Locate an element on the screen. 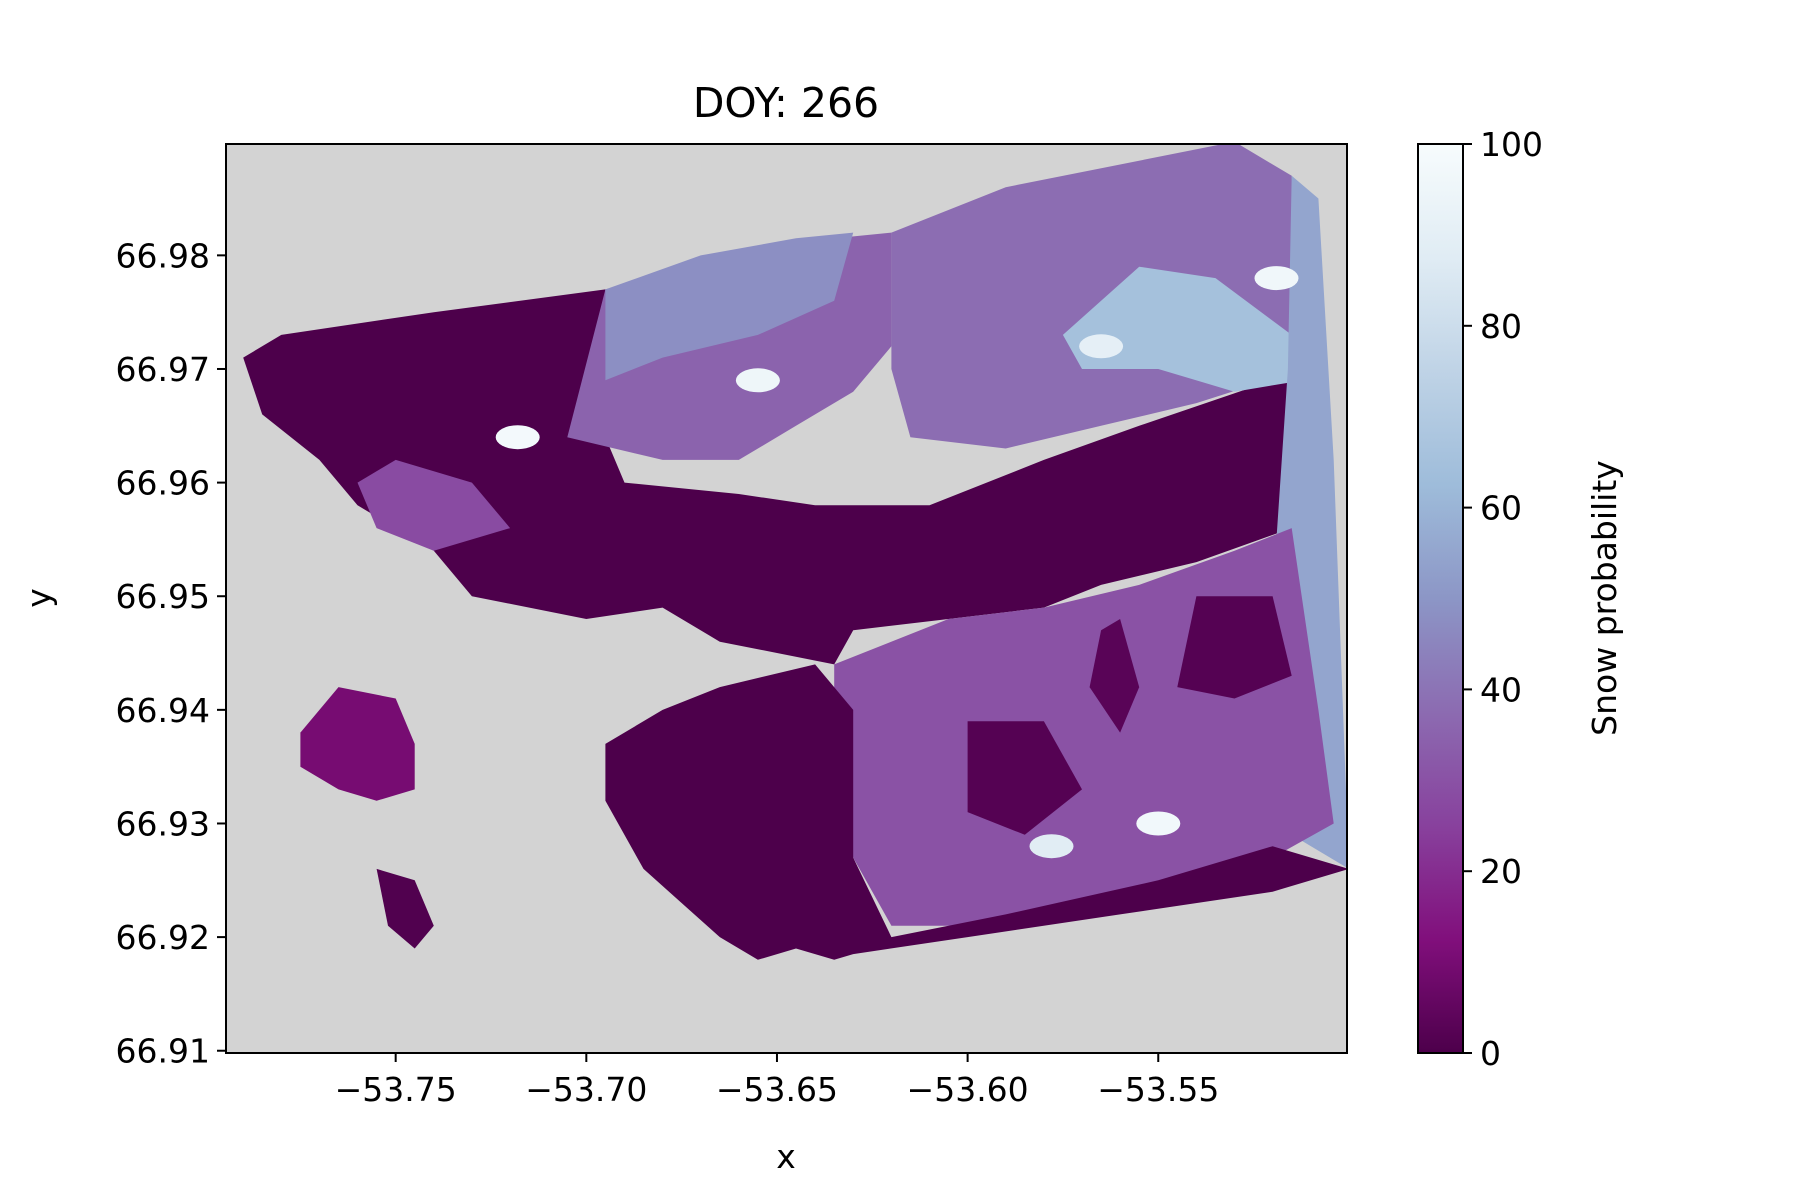 The image size is (1800, 1204). x-axis-label: x is located at coordinates (786, 1156).